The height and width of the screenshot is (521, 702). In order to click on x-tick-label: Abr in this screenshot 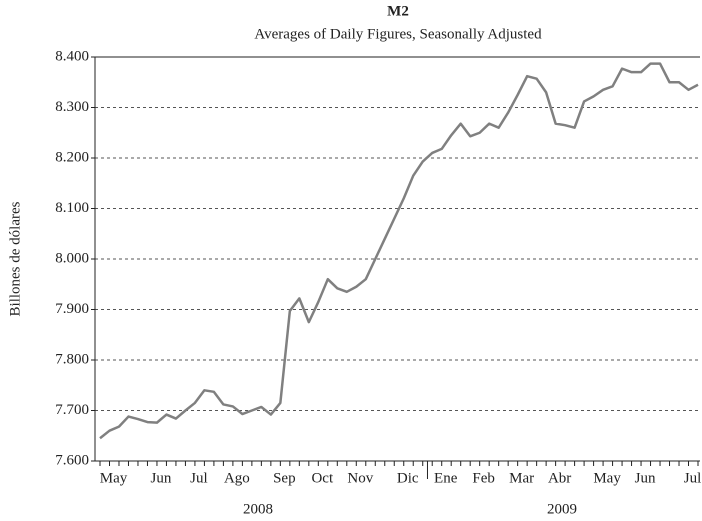, I will do `click(559, 478)`.